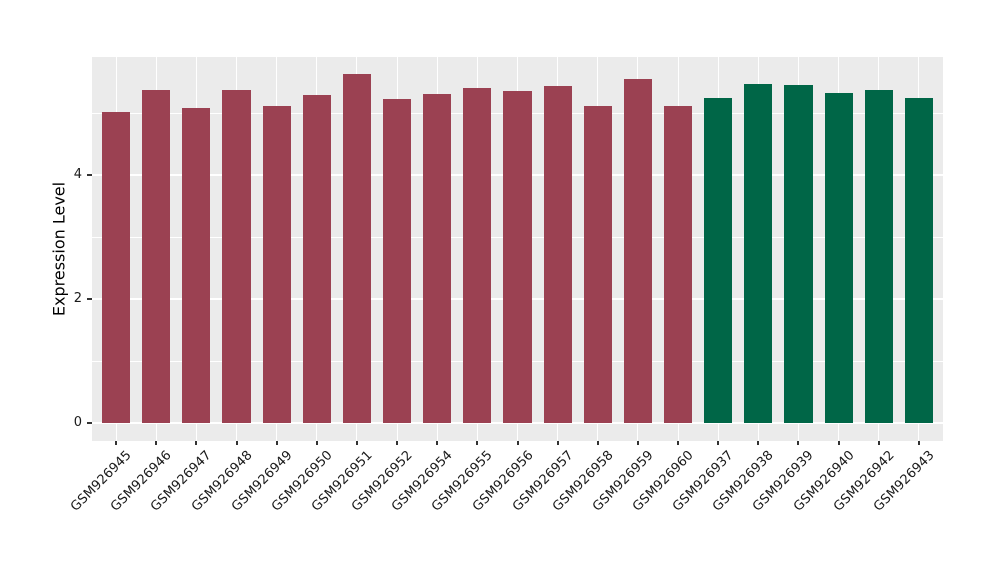 The image size is (1000, 580). Describe the element at coordinates (276, 264) in the screenshot. I see `bar-GSM926949` at that location.